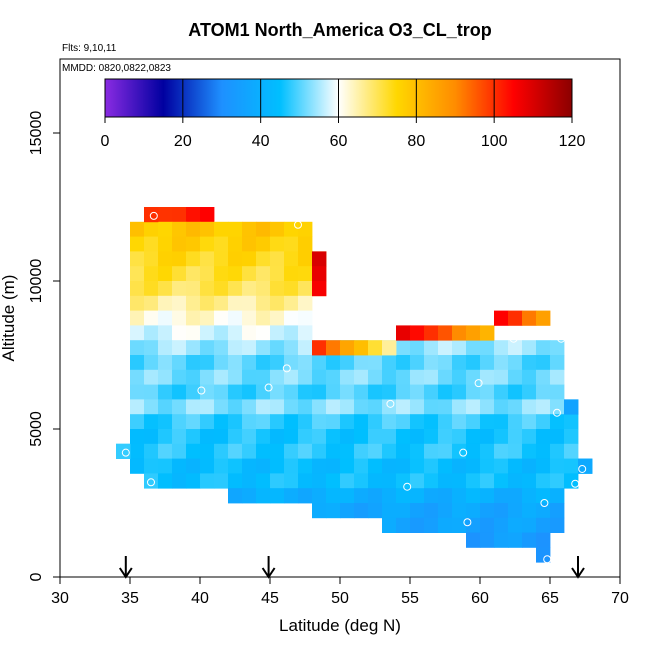 This screenshot has height=650, width=650. I want to click on colorbar-tick-label: 0, so click(105, 141).